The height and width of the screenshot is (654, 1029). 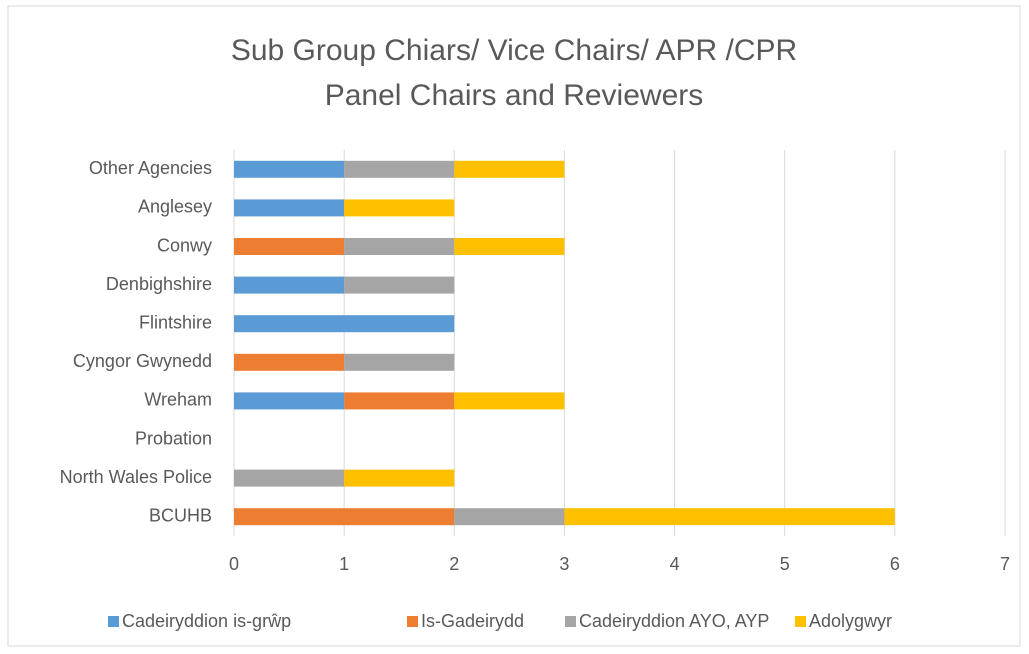 I want to click on y-tick-label: Flintshire, so click(x=175, y=322).